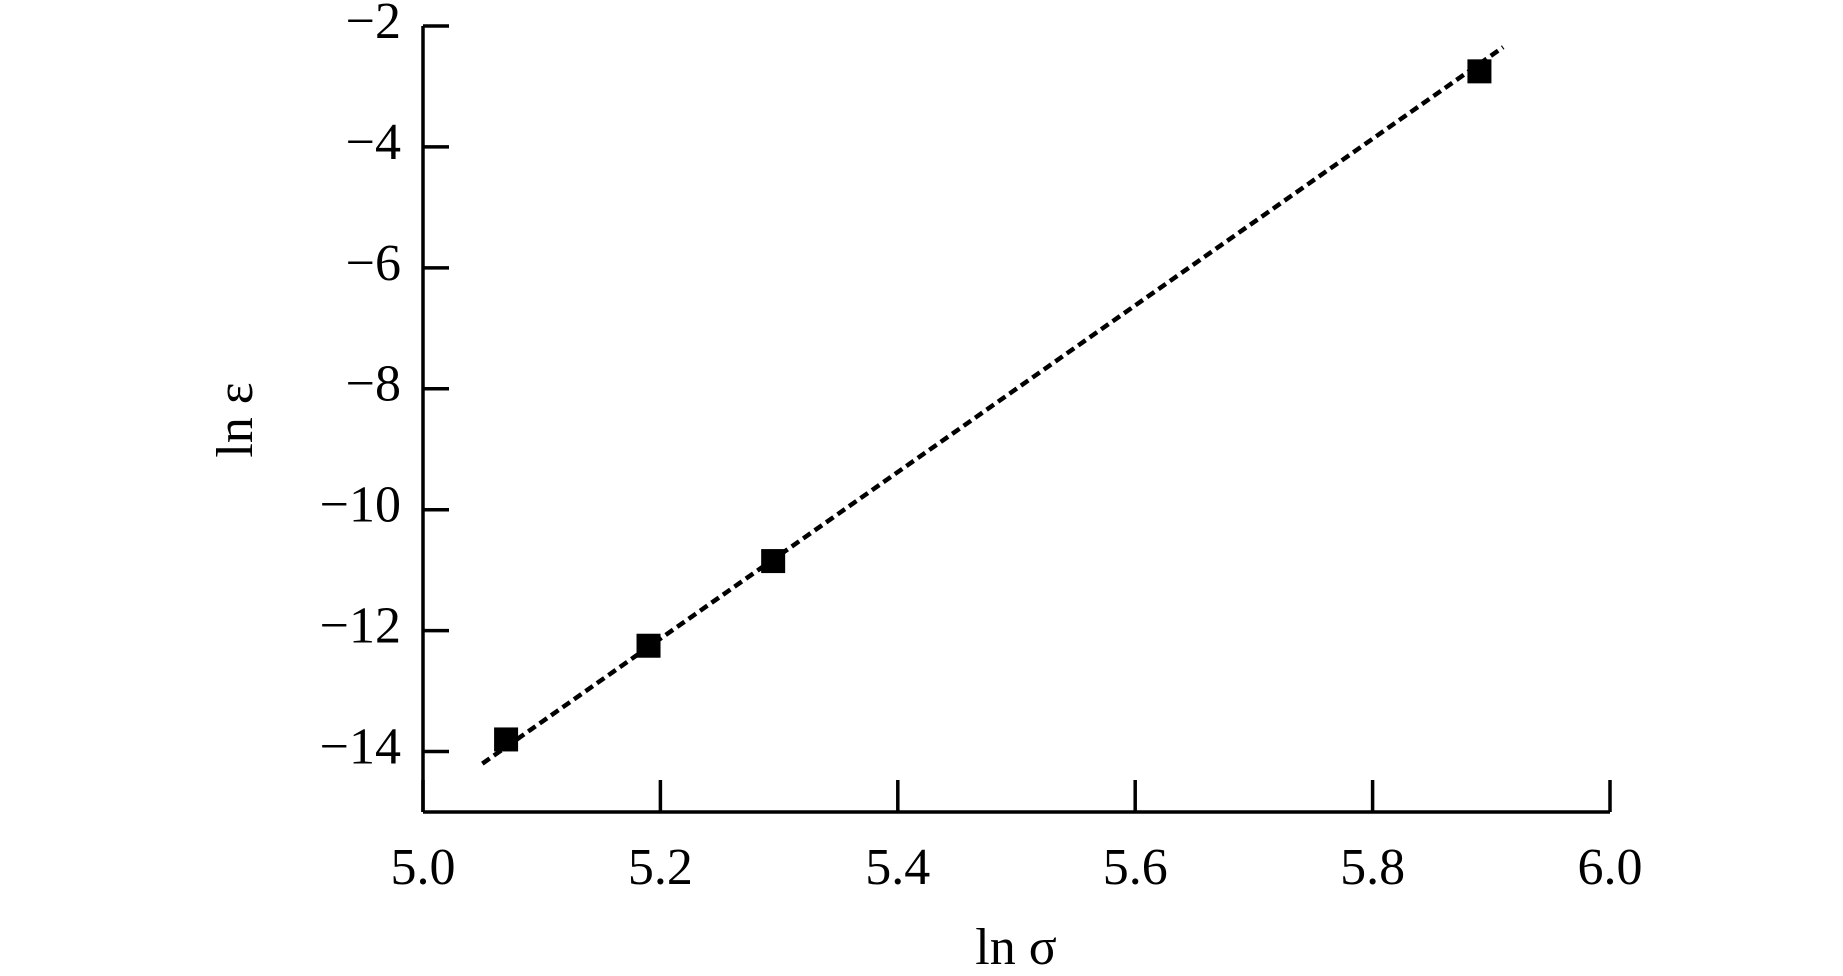  Describe the element at coordinates (360, 626) in the screenshot. I see `y-tick-label: −12` at that location.